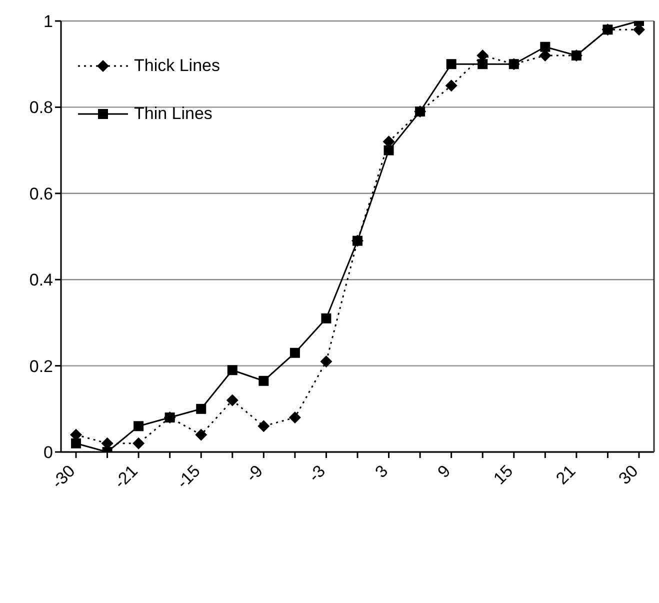 This screenshot has height=603, width=659. I want to click on x-tick-label: -30, so click(63, 476).